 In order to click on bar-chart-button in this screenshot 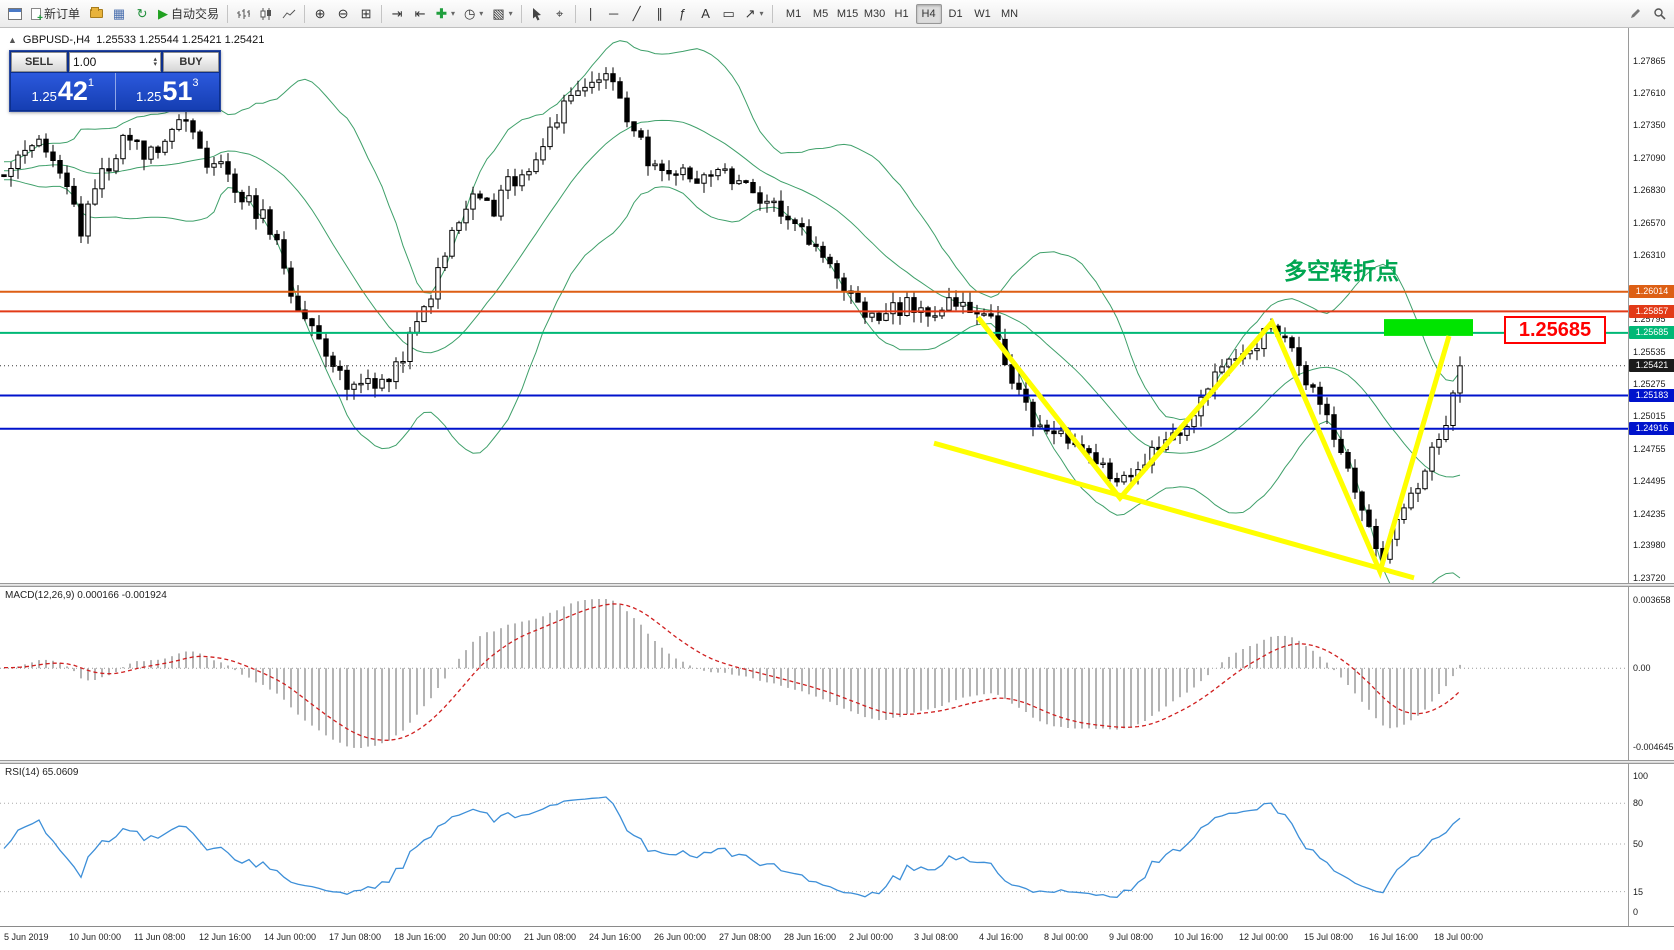, I will do `click(243, 14)`.